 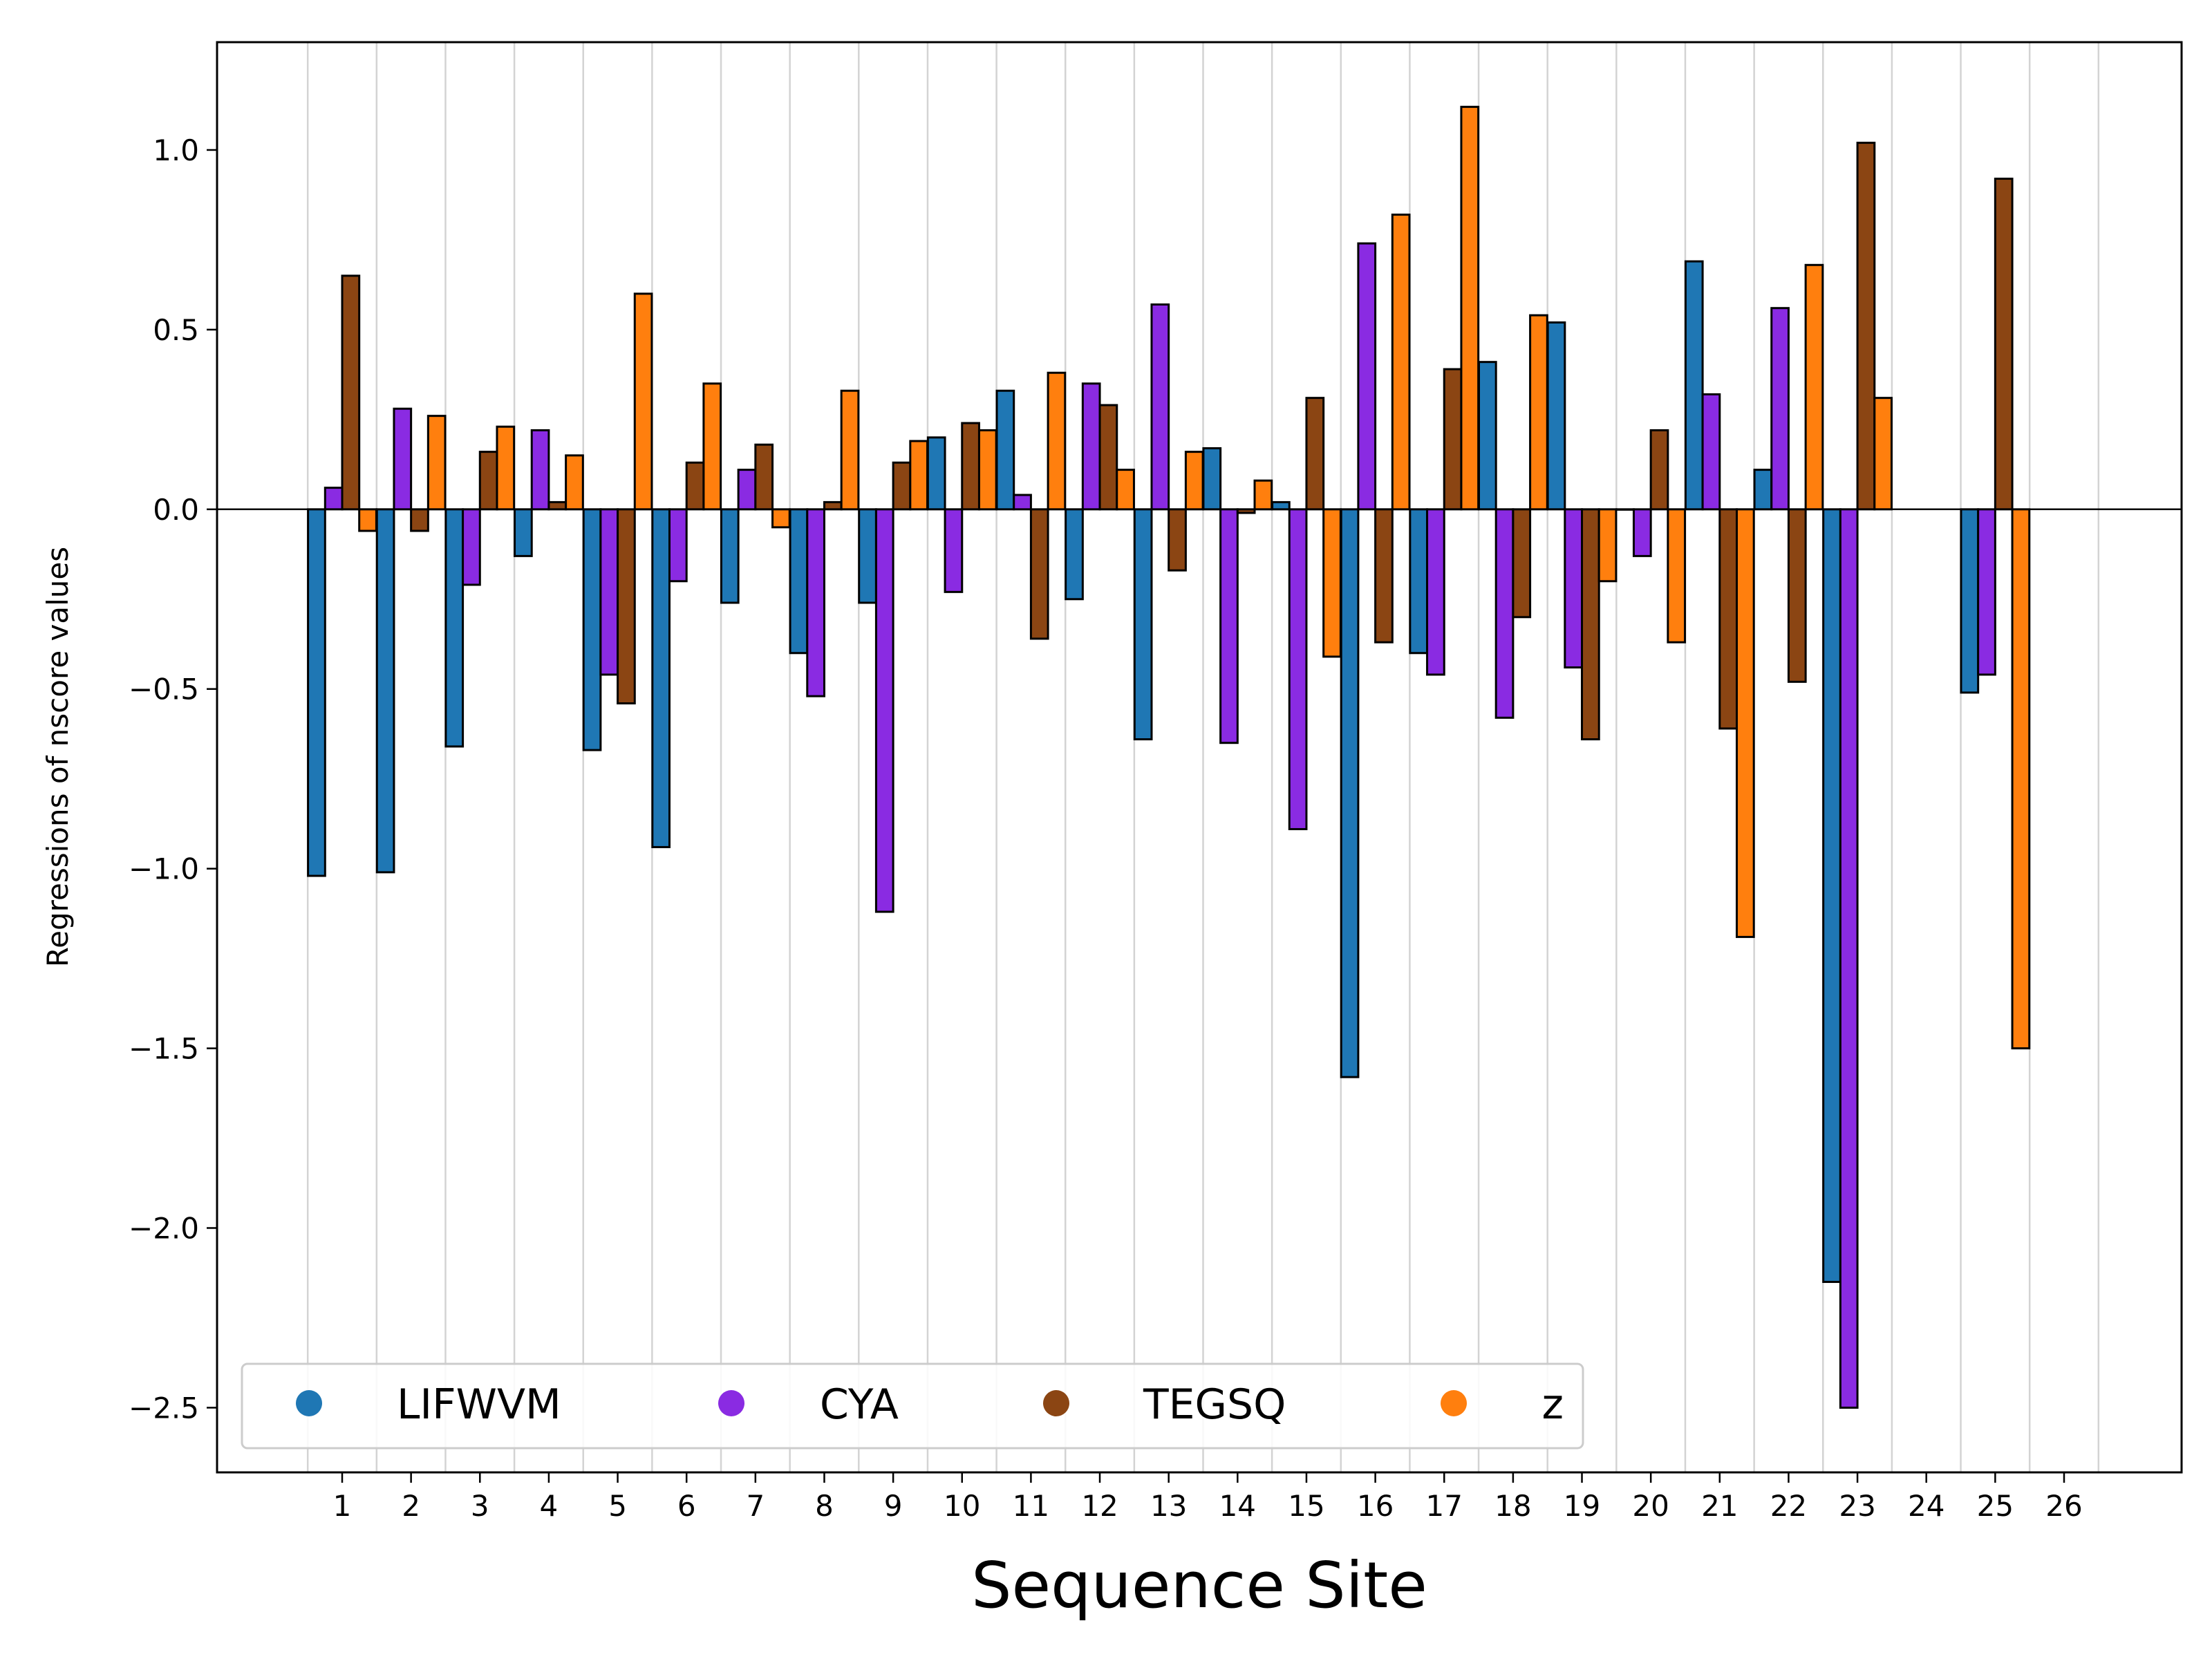 I want to click on legend-marker-LIFWVM, so click(x=309, y=1403).